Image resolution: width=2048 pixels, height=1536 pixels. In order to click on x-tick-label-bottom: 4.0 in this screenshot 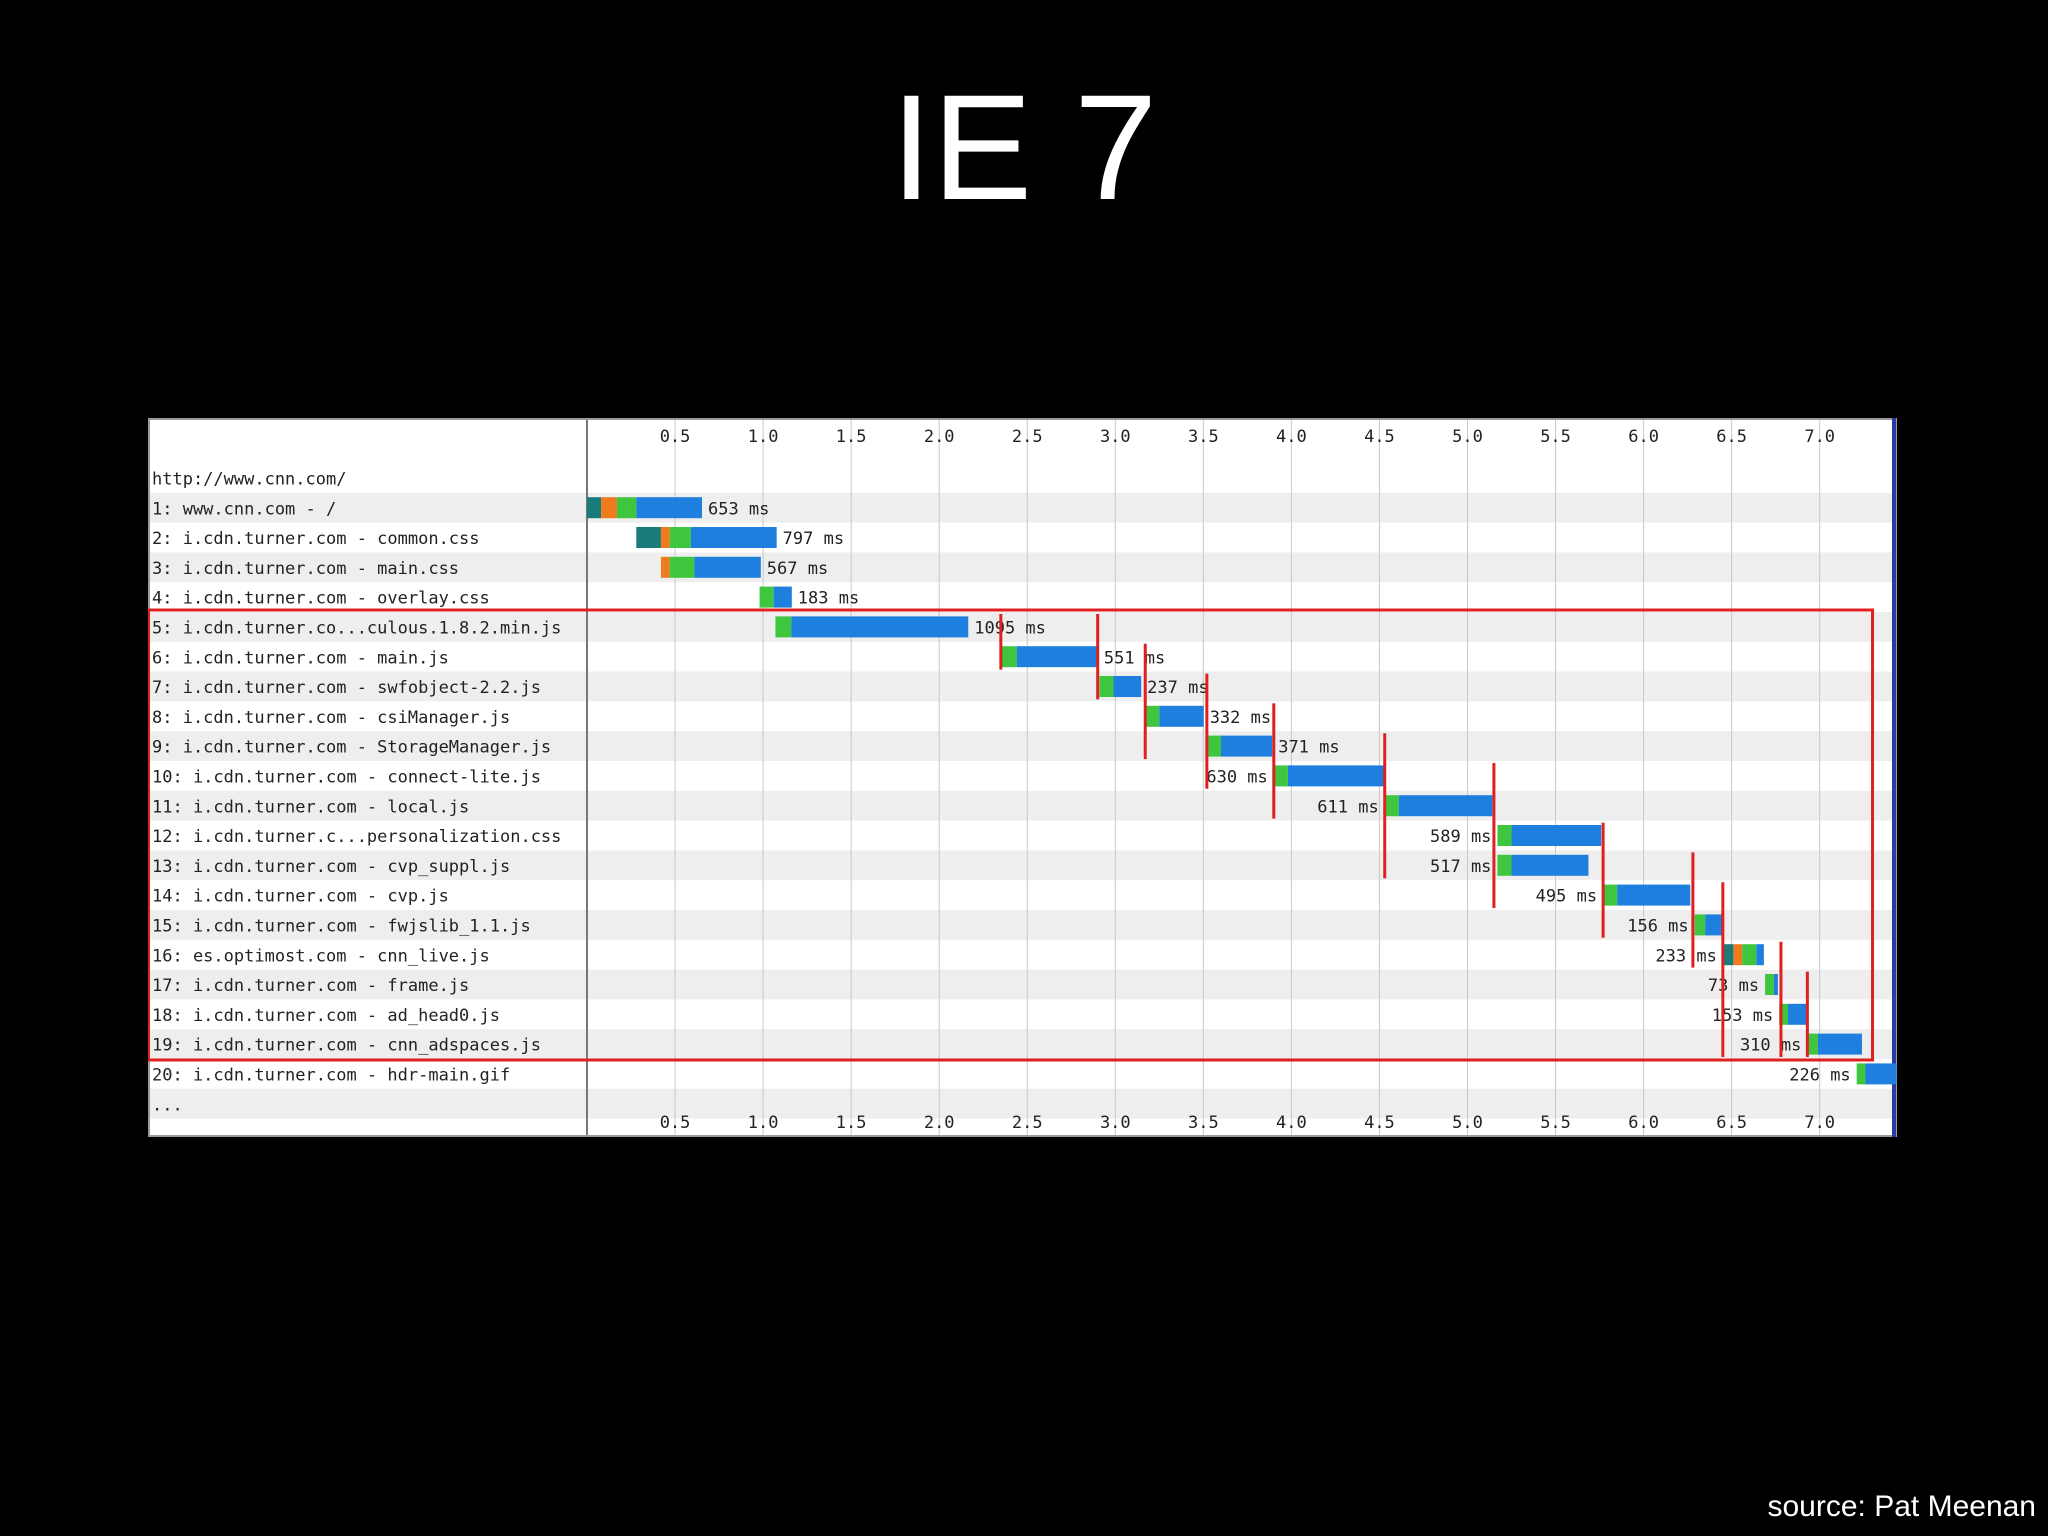, I will do `click(1291, 1123)`.